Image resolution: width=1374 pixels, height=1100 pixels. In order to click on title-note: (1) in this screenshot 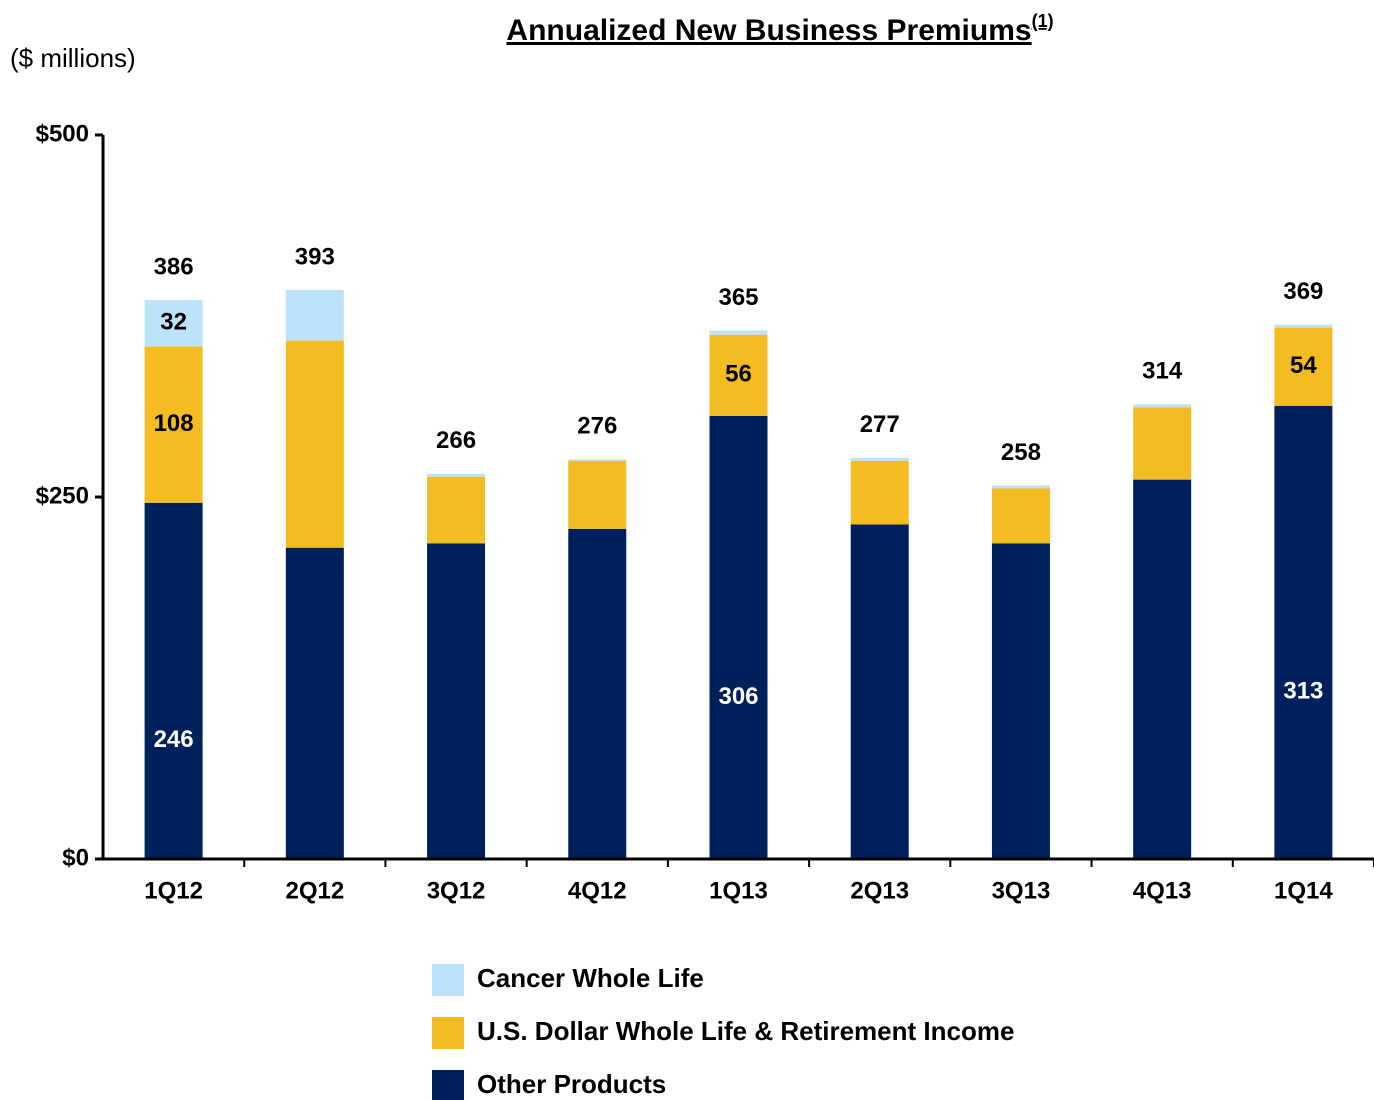, I will do `click(1043, 21)`.